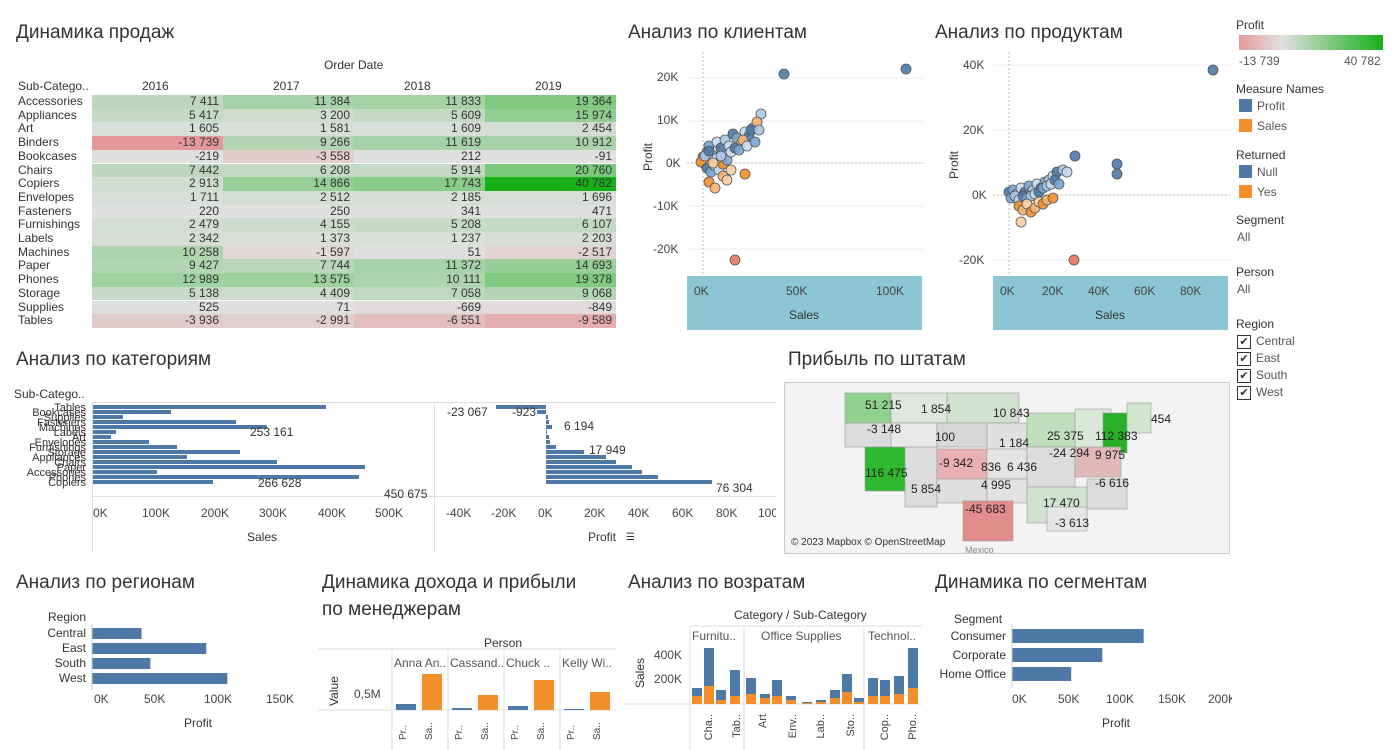 This screenshot has height=750, width=1400. I want to click on heatmap-cell: 17 743, so click(419, 183).